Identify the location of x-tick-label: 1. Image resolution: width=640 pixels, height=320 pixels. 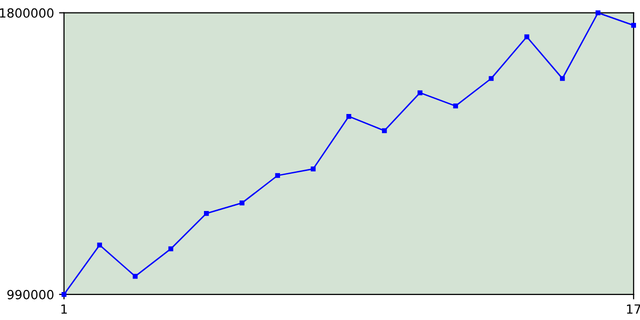
(64, 309).